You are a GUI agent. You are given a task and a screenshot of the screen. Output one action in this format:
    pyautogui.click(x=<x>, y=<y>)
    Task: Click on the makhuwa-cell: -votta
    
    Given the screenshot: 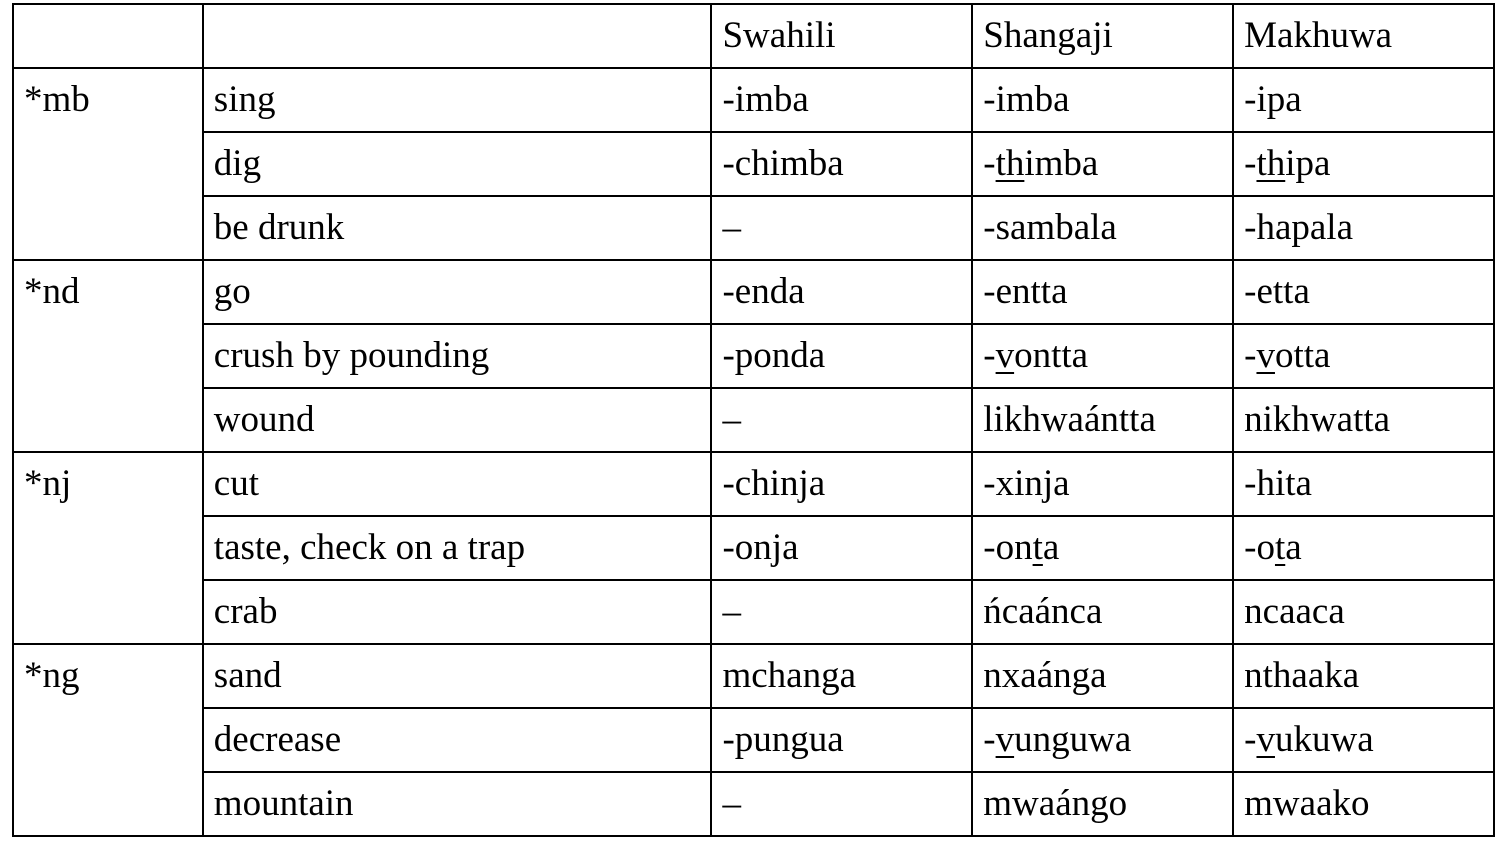 What is the action you would take?
    pyautogui.click(x=1363, y=356)
    